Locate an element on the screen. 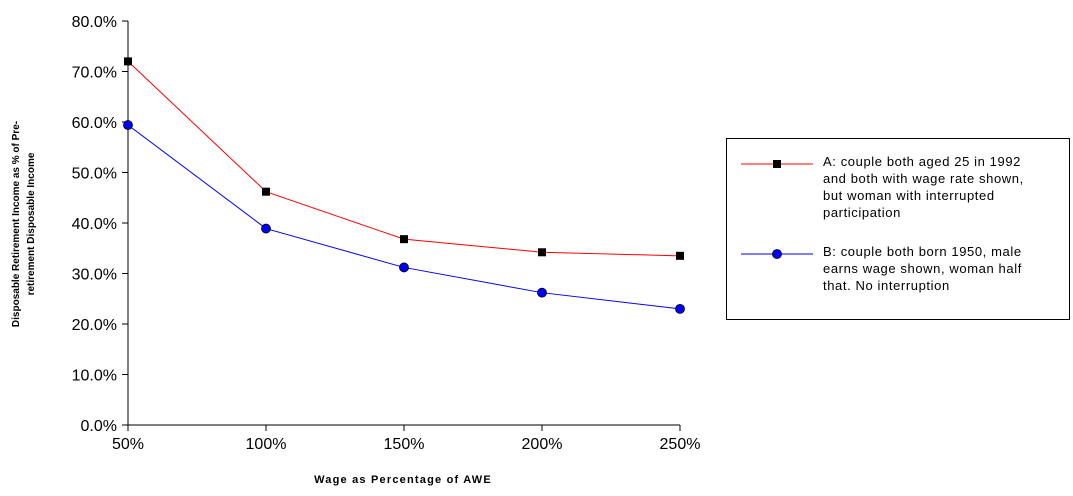  y-tick-label: 50.0% is located at coordinates (94, 174).